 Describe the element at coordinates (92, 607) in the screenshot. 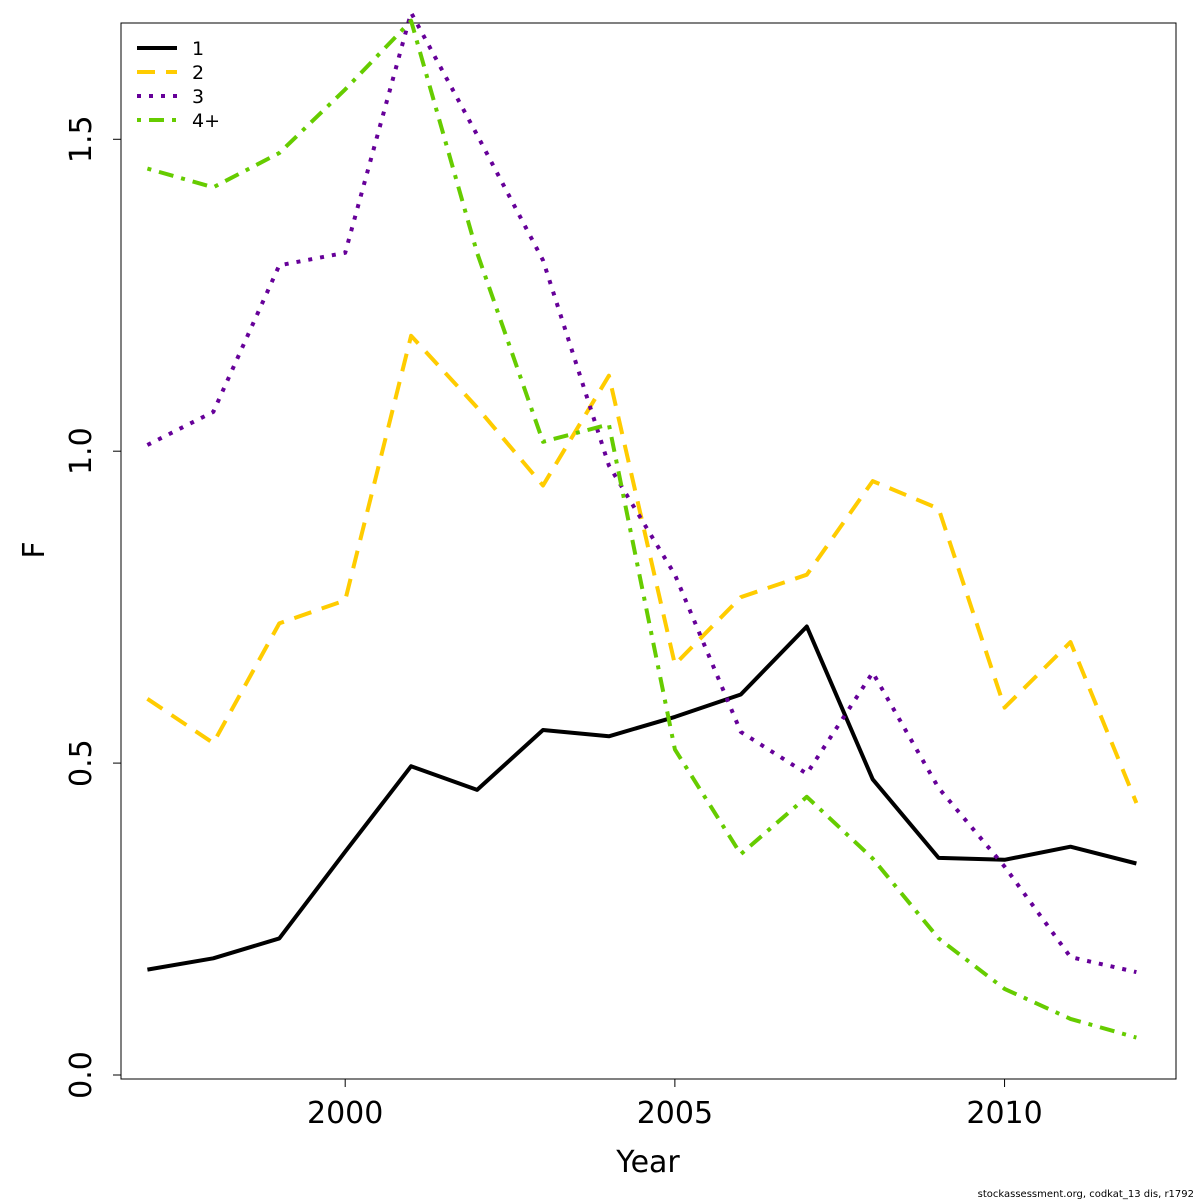

I see `y-axis: 0.0 0.5 1.0 1.5` at that location.